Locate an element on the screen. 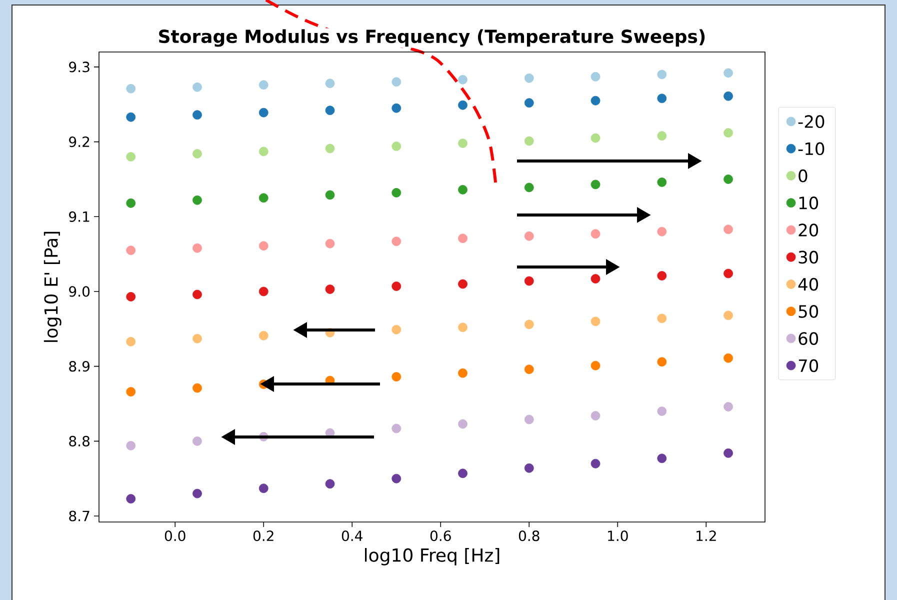 Image resolution: width=897 pixels, height=600 pixels. y-tick-label: 9.3 is located at coordinates (79, 67).